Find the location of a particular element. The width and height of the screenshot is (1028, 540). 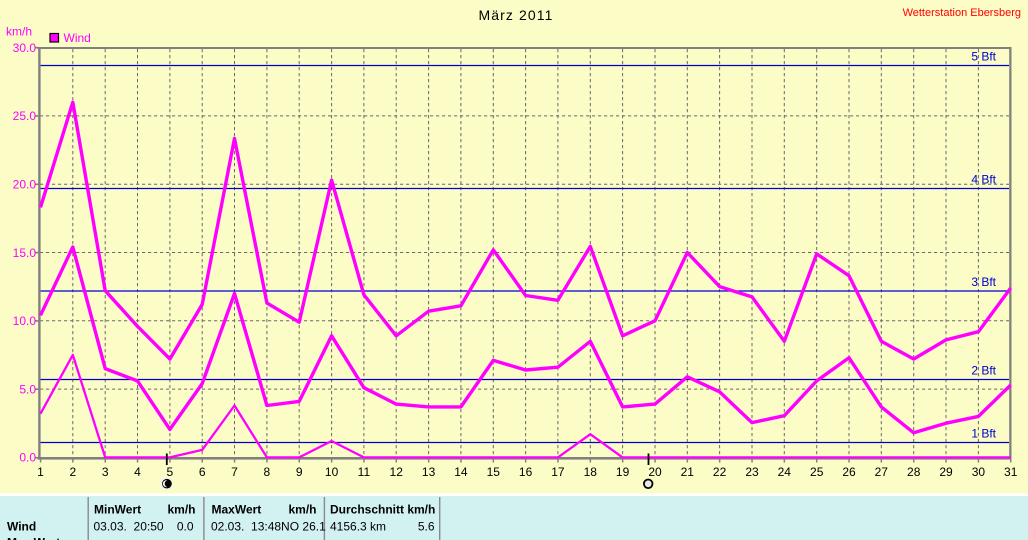

svg-text: 10.0 is located at coordinates (25, 321).